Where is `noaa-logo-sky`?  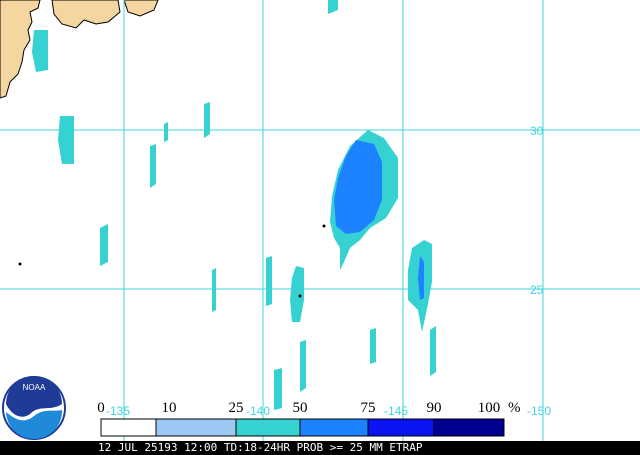 noaa-logo-sky is located at coordinates (34, 396).